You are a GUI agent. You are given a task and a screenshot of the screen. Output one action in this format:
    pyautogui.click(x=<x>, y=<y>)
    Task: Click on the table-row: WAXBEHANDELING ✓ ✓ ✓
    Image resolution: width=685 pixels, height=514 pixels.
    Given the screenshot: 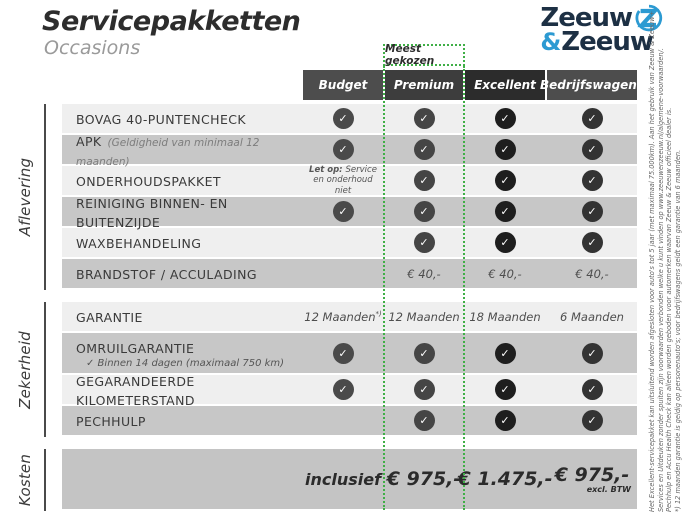 What is the action you would take?
    pyautogui.click(x=349, y=242)
    